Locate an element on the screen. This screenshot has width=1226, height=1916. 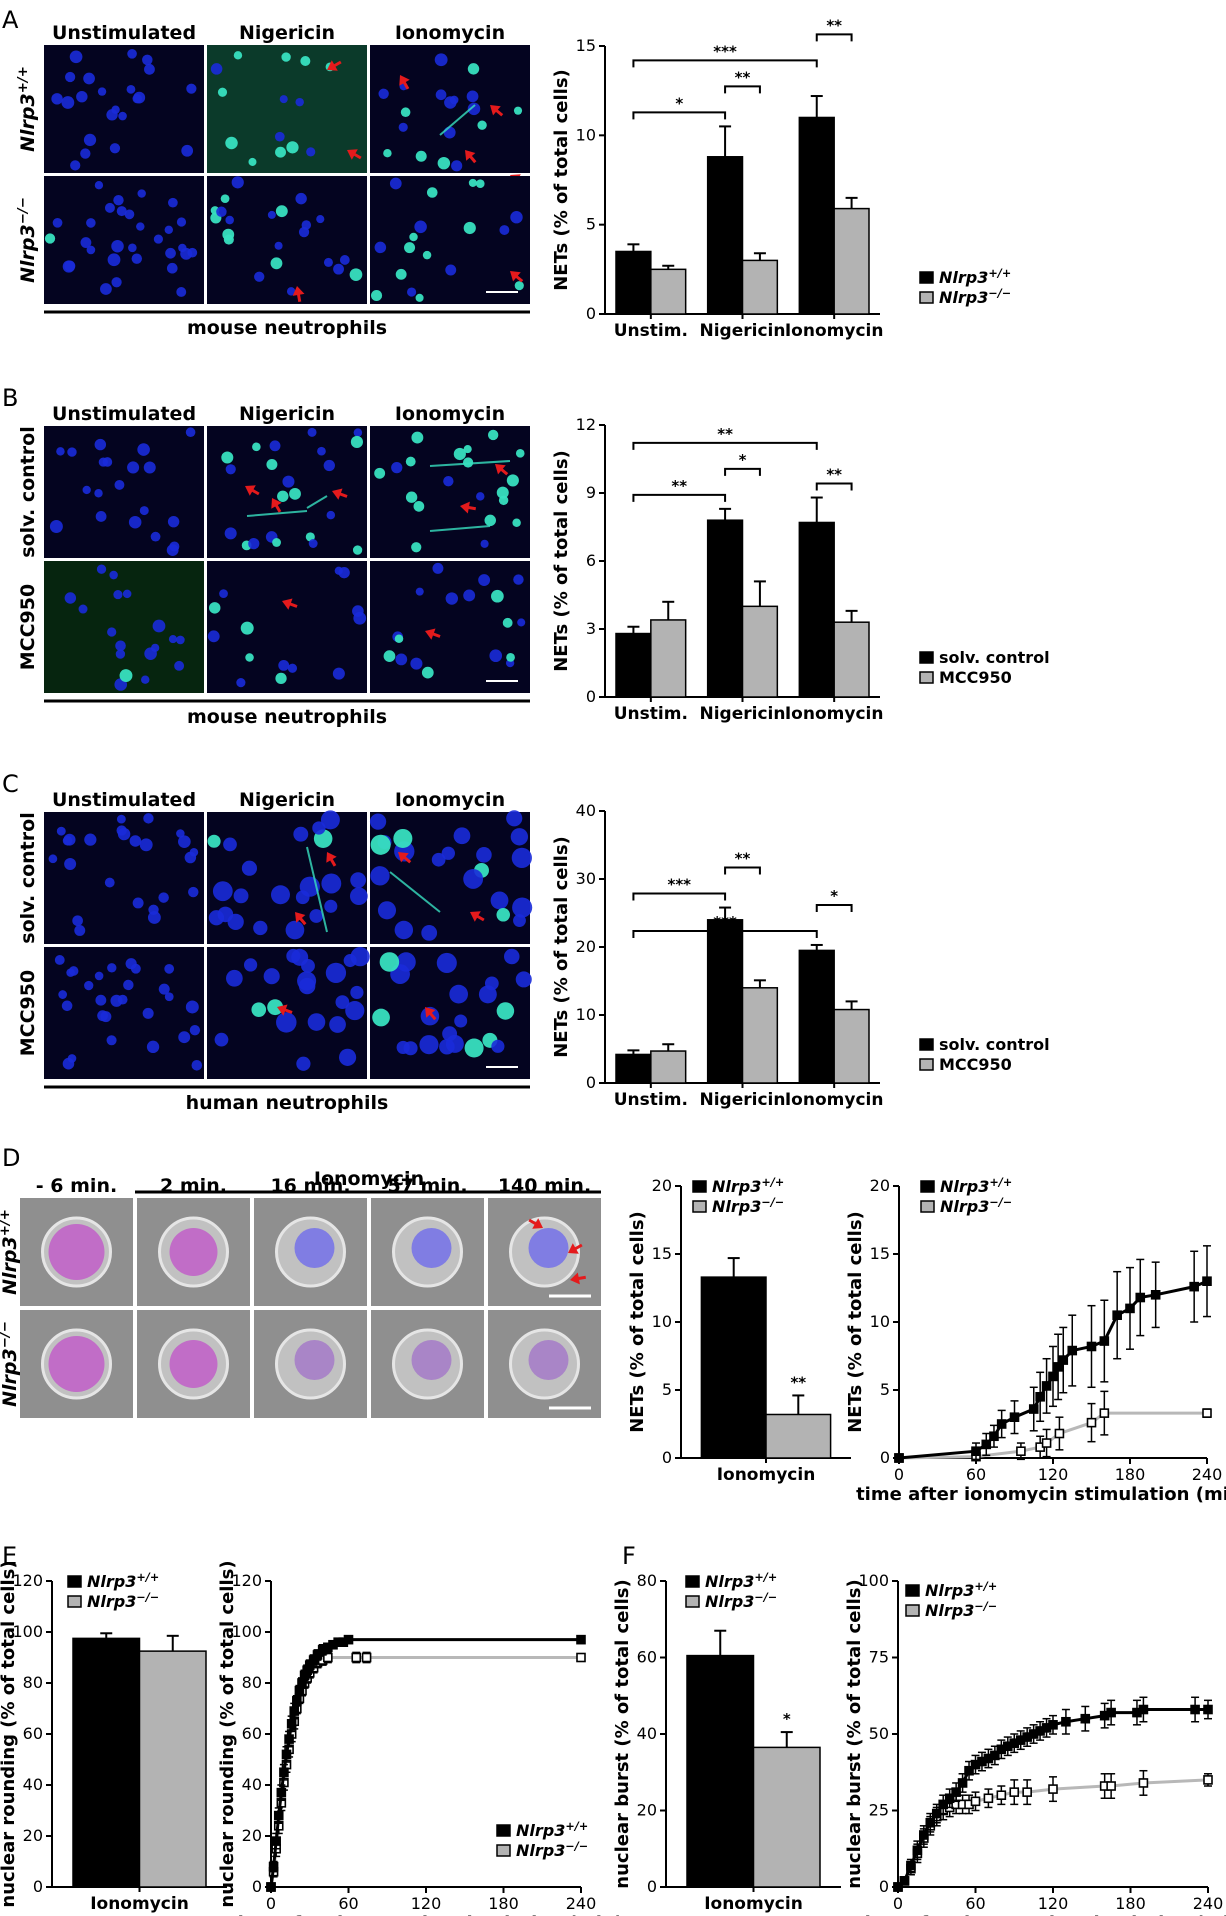
cell-nucleus is located at coordinates (548, 1360).